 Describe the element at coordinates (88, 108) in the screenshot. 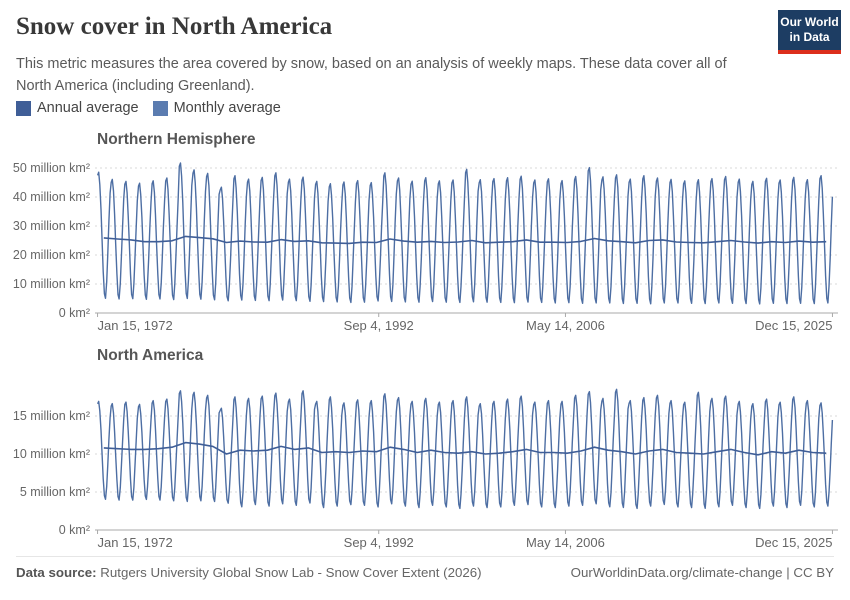

I see `legend-label-annual: Annual average` at that location.